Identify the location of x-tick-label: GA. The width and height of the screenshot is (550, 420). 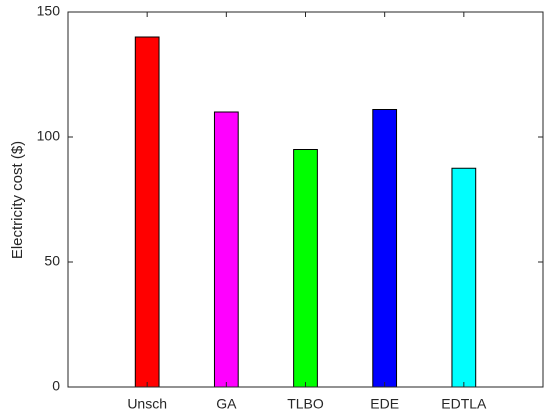
(226, 404).